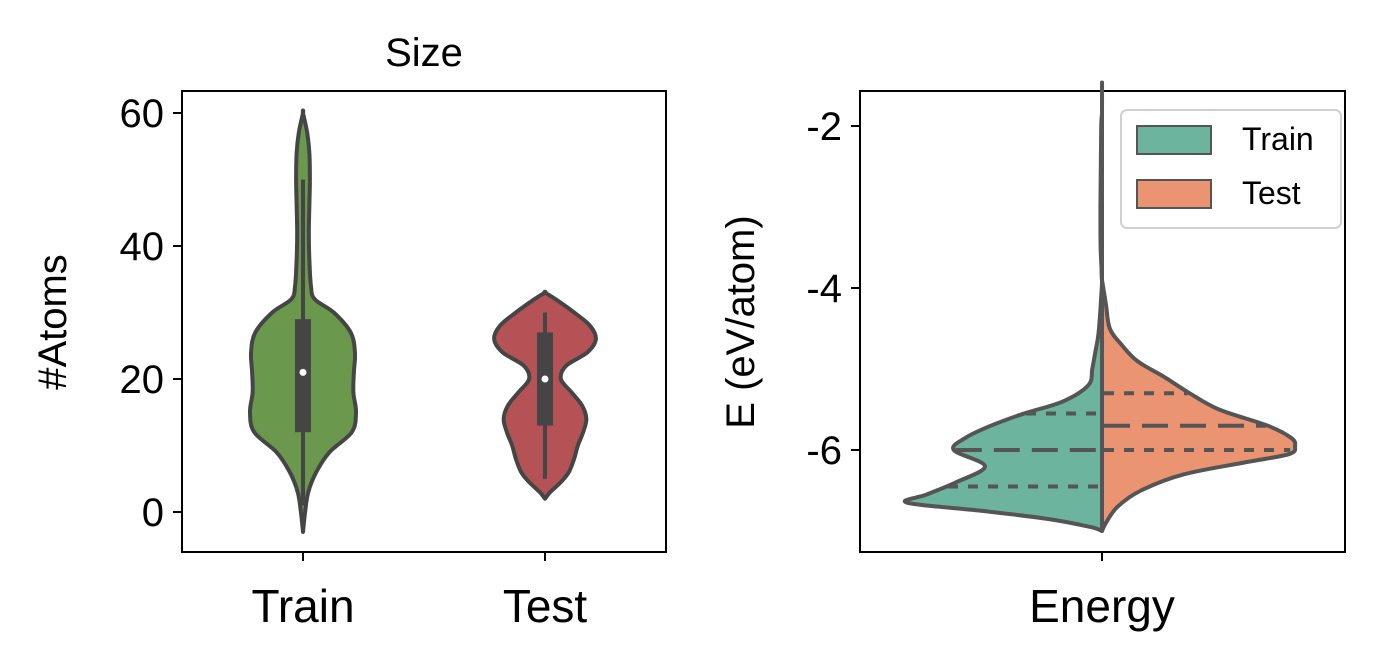 This screenshot has height=662, width=1374. What do you see at coordinates (1231, 169) in the screenshot?
I see `legend: Train Test` at bounding box center [1231, 169].